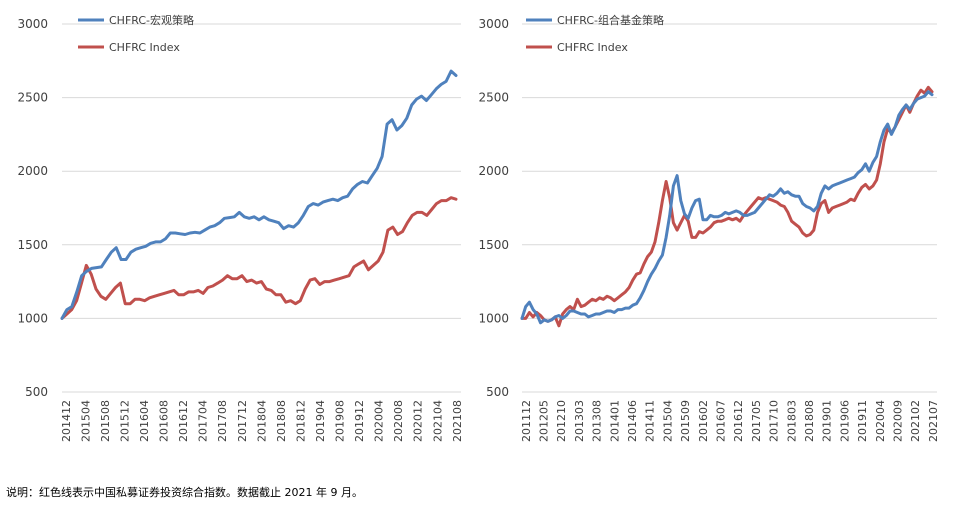 The image size is (977, 506). I want to click on x-tick-label: 201710, so click(774, 421).